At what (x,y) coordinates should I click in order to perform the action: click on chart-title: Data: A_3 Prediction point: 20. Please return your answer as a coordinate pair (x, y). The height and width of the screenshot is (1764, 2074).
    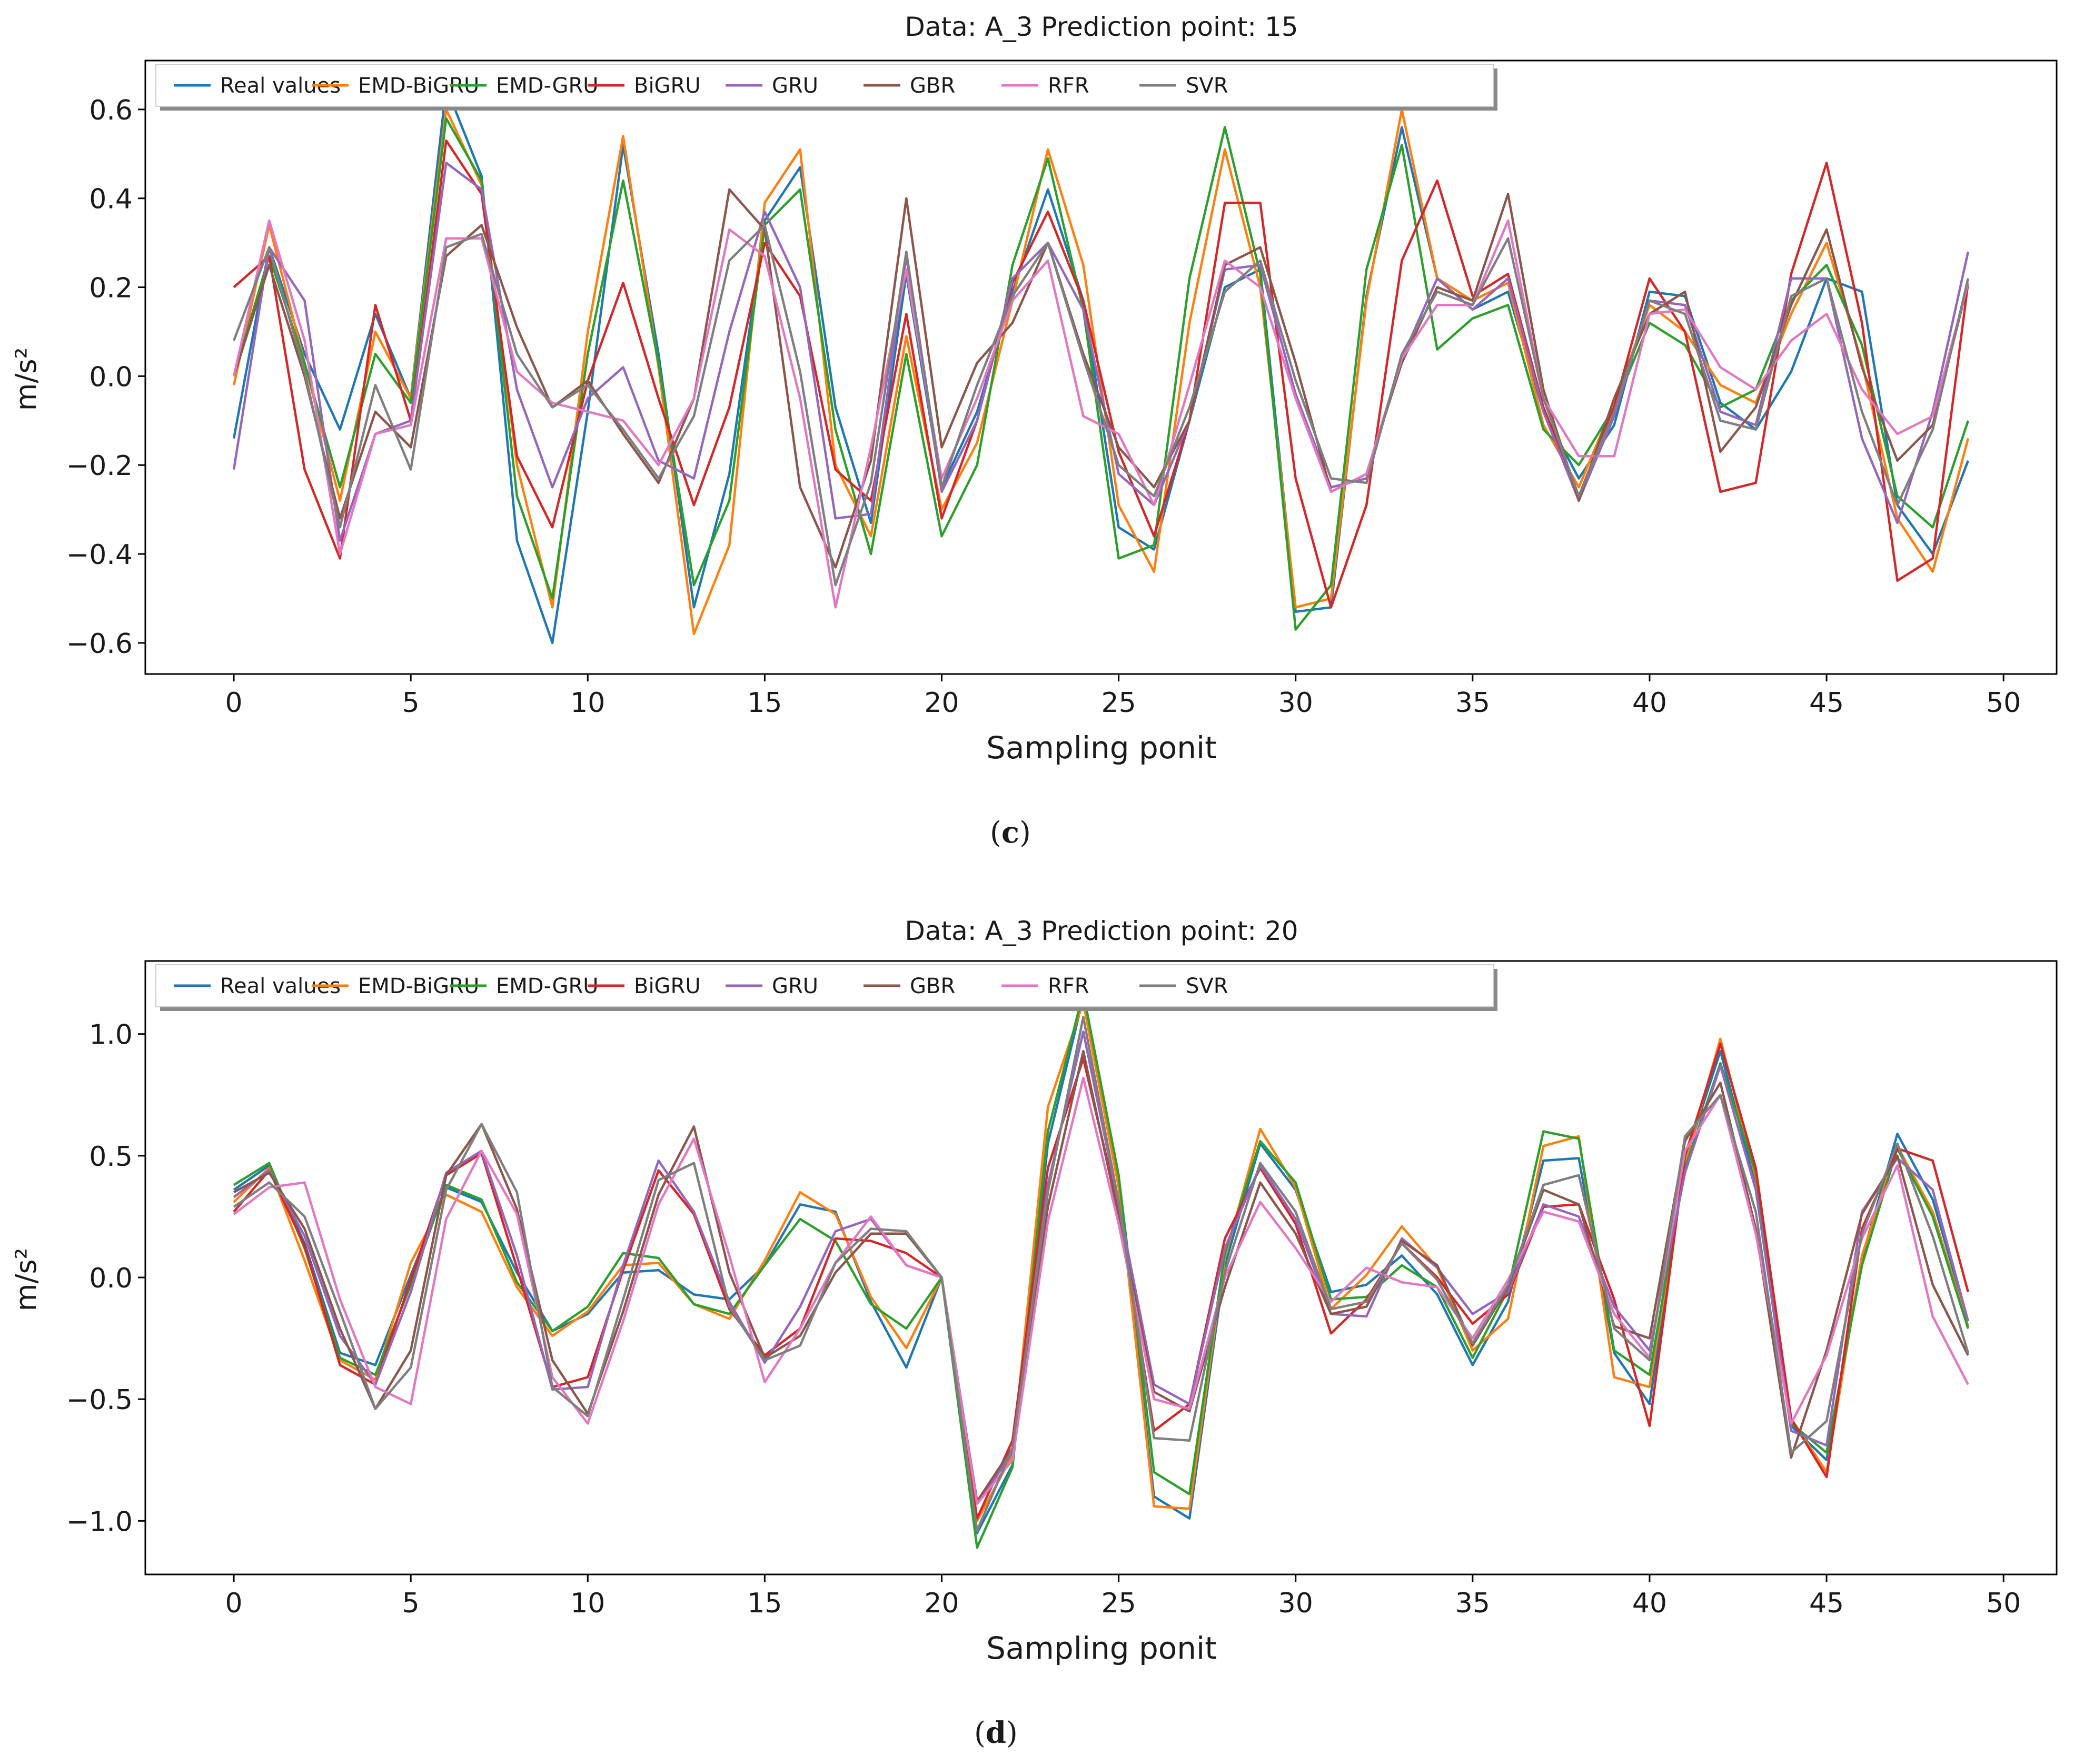
    Looking at the image, I should click on (1101, 931).